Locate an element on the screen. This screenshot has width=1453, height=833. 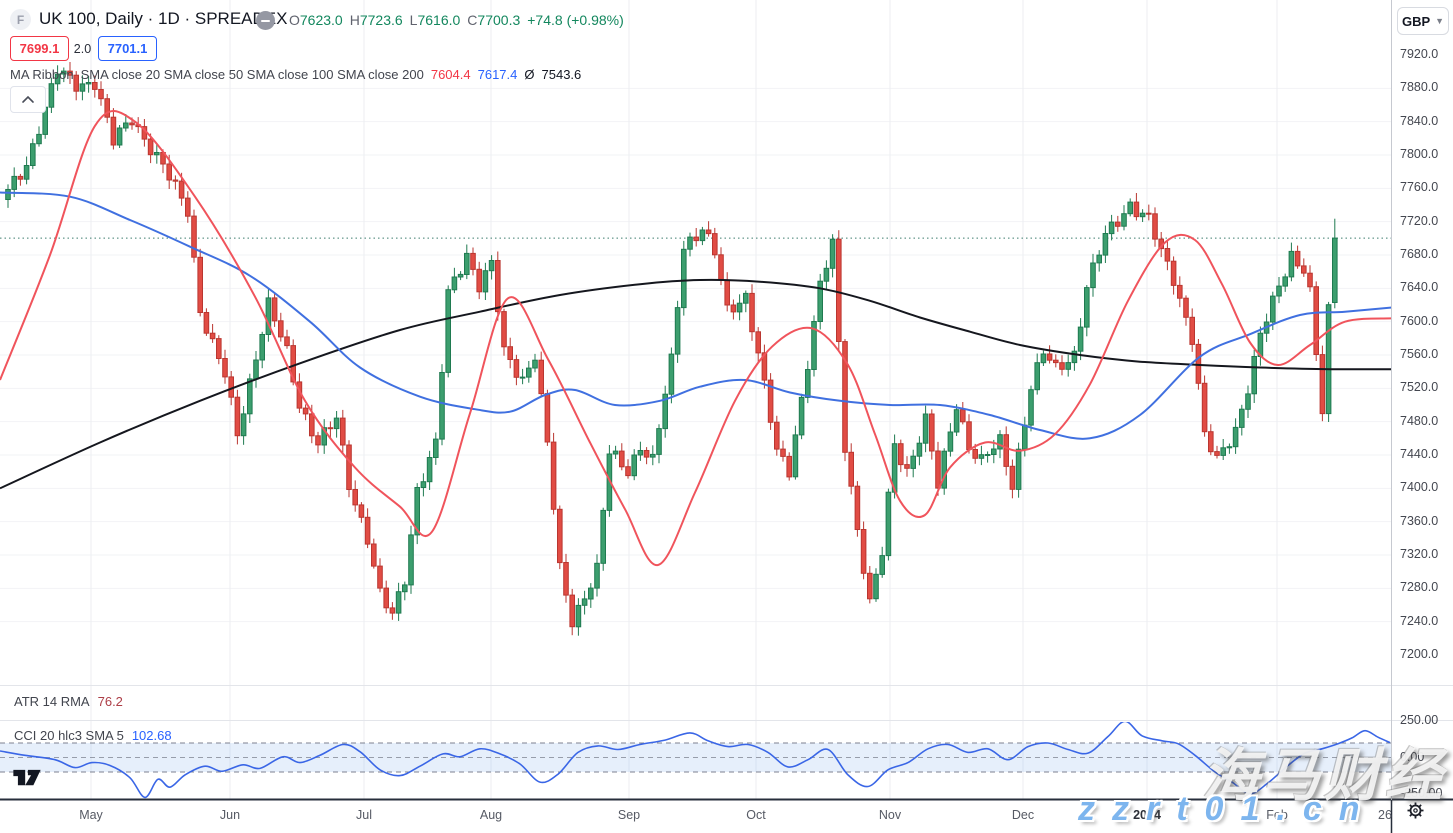
atr-value: 76.2 is located at coordinates (110, 701).